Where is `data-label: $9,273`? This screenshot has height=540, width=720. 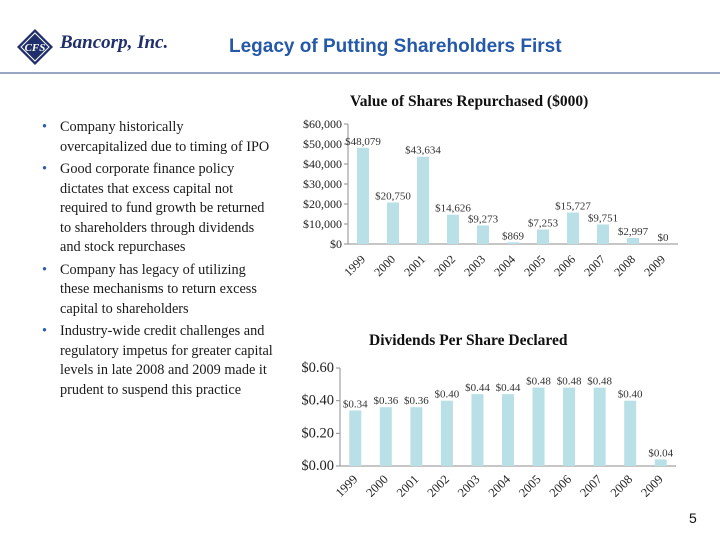
data-label: $9,273 is located at coordinates (483, 219).